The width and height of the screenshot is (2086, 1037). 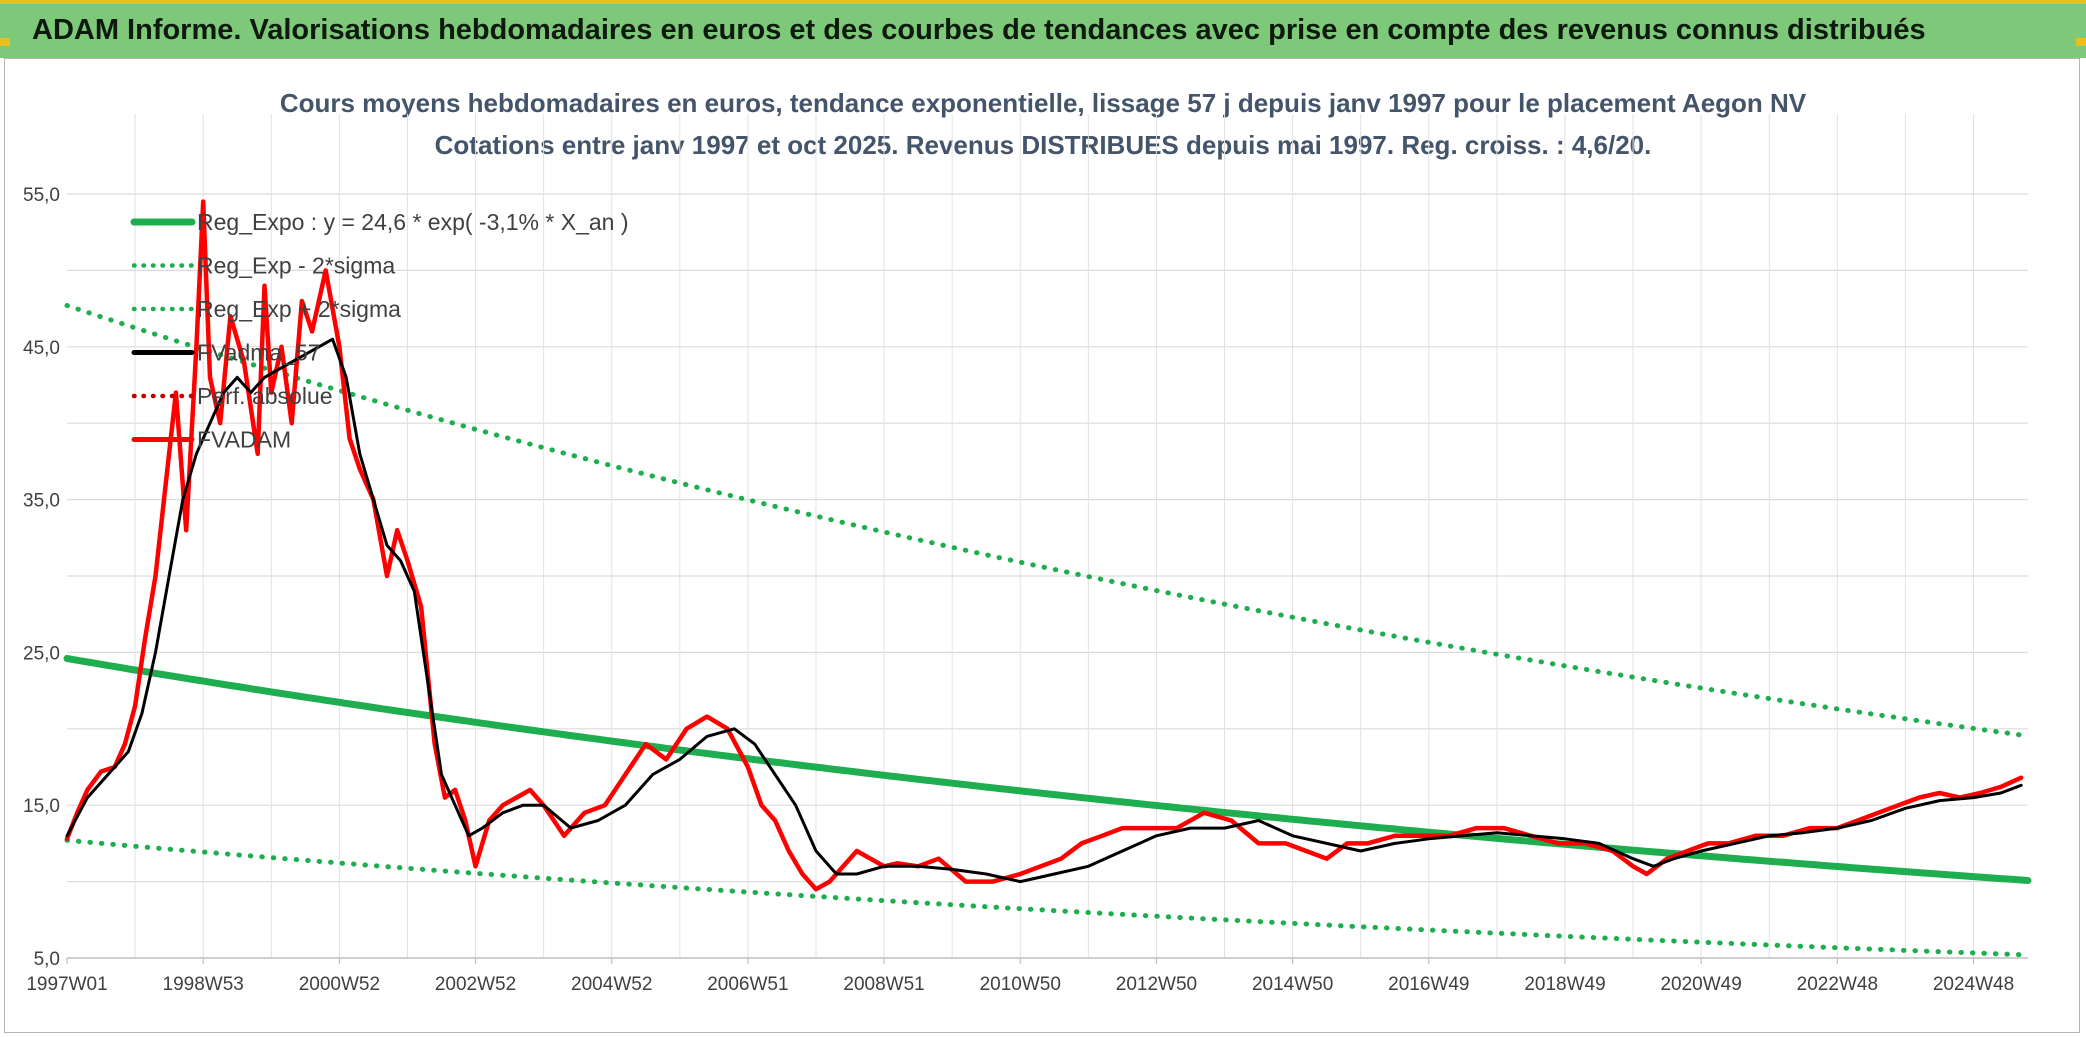 What do you see at coordinates (1020, 984) in the screenshot?
I see `x-tick-label: 2010W50` at bounding box center [1020, 984].